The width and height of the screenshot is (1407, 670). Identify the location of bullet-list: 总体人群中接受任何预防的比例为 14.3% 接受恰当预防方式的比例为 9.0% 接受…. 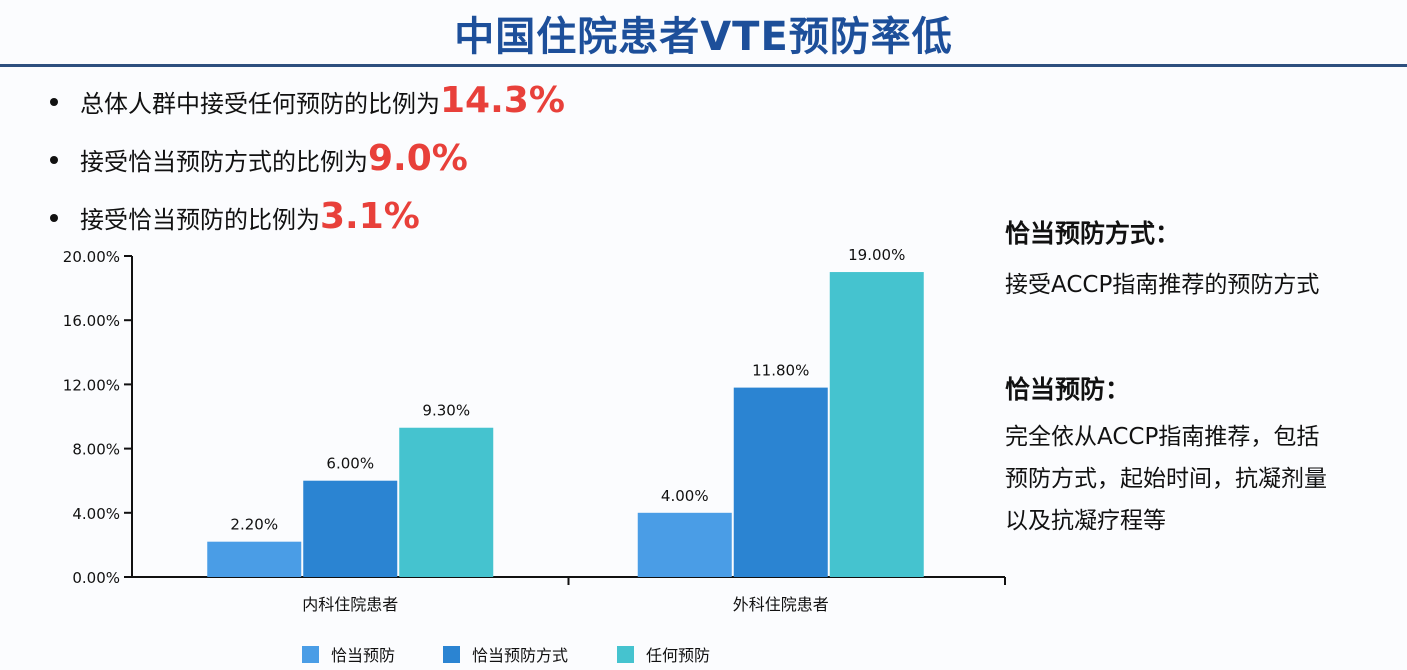
(307, 167).